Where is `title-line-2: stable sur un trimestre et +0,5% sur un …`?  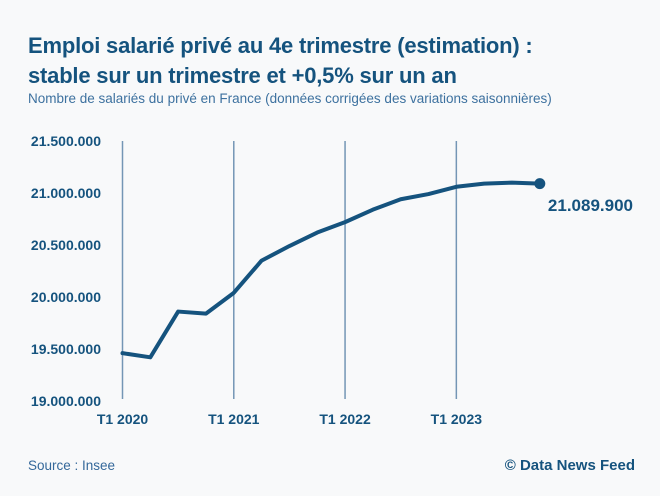 title-line-2: stable sur un trimestre et +0,5% sur un … is located at coordinates (242, 75).